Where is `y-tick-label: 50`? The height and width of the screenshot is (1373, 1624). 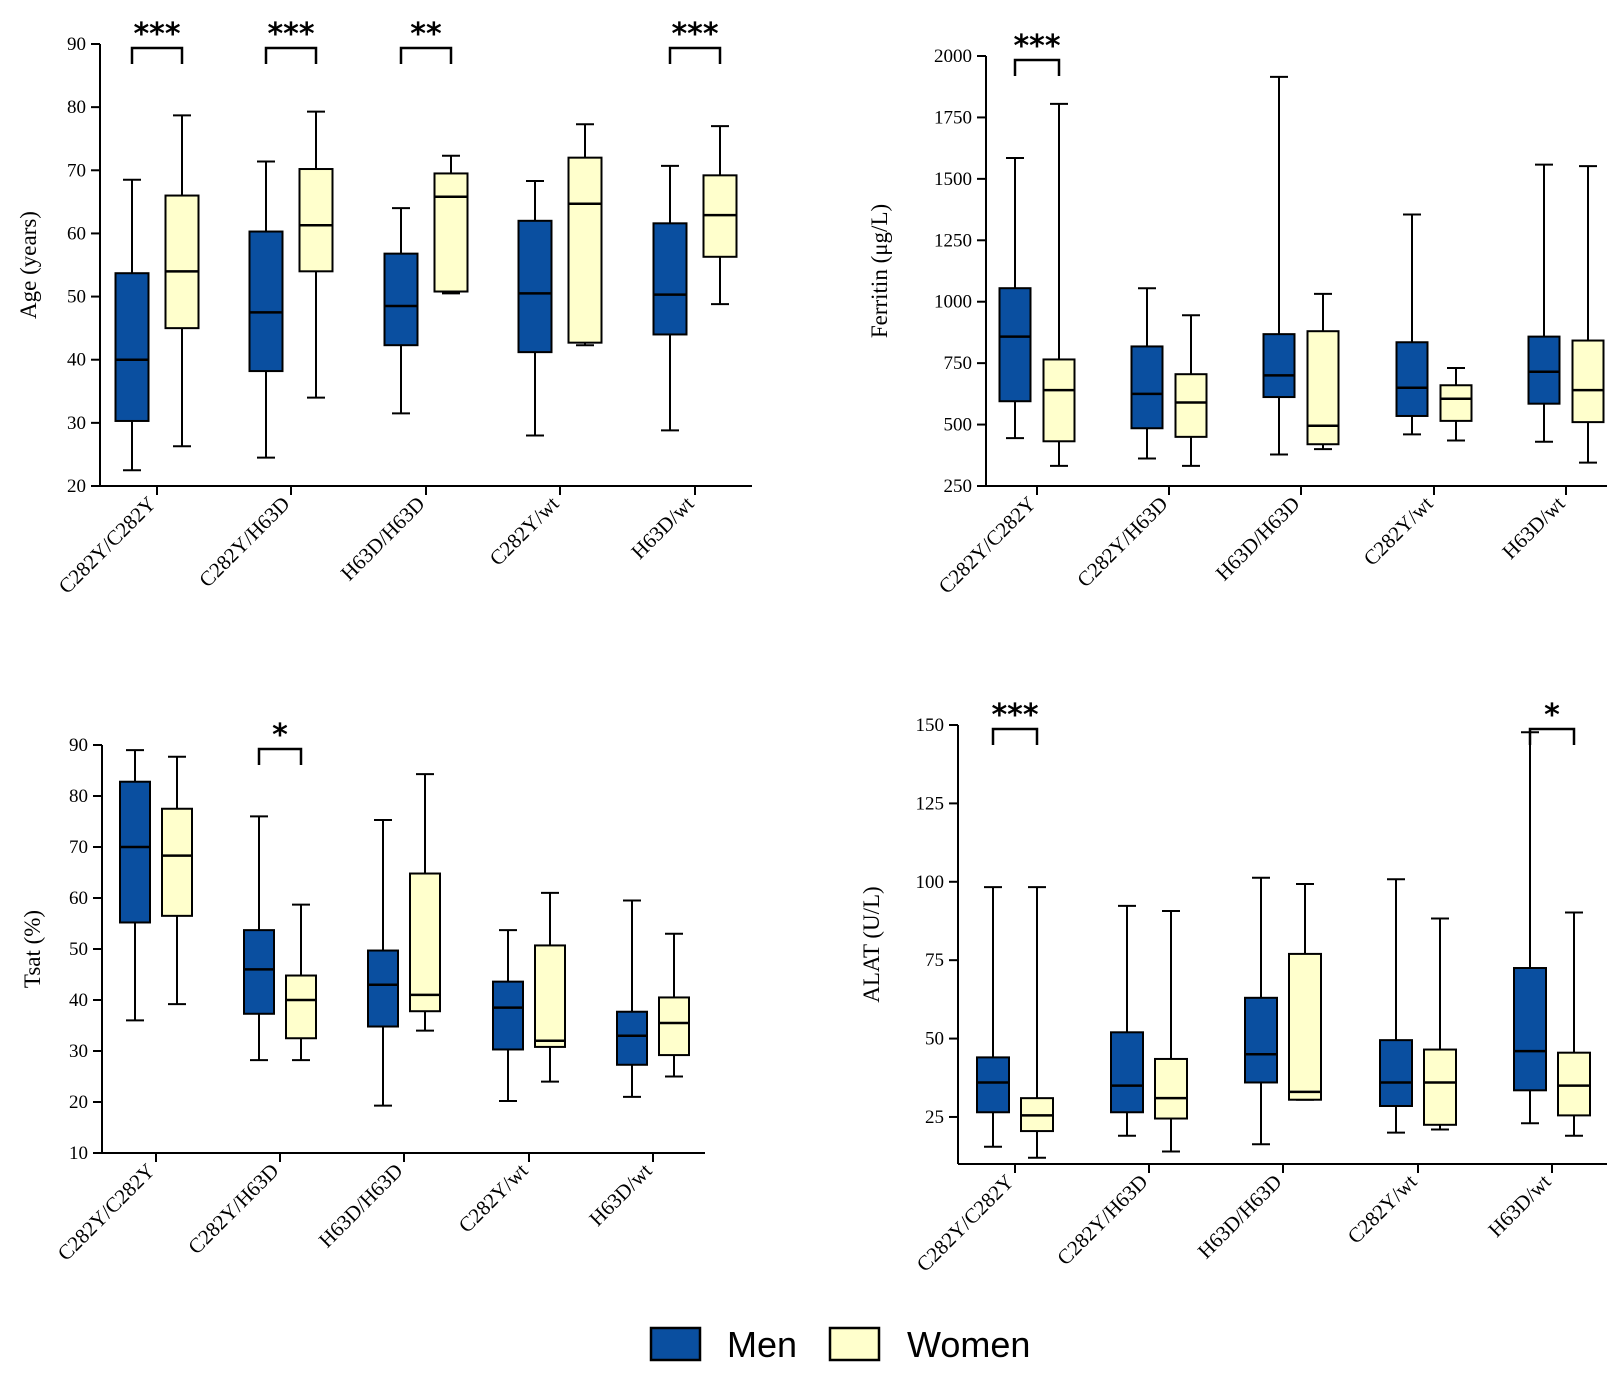 y-tick-label: 50 is located at coordinates (78, 949).